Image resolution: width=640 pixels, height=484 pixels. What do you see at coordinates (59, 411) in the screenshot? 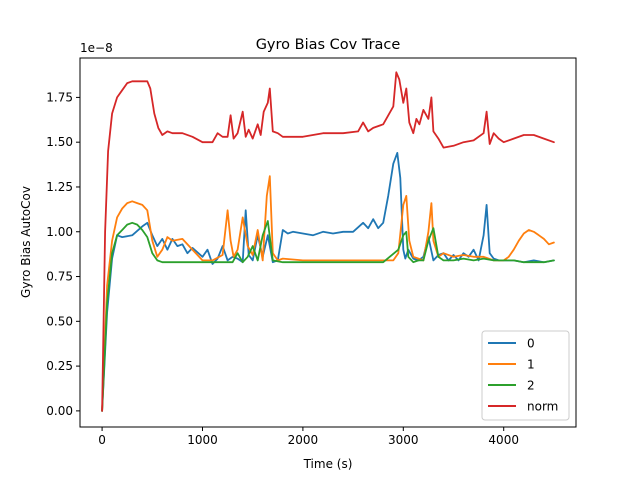
I see `y-tick-label: 0.00` at bounding box center [59, 411].